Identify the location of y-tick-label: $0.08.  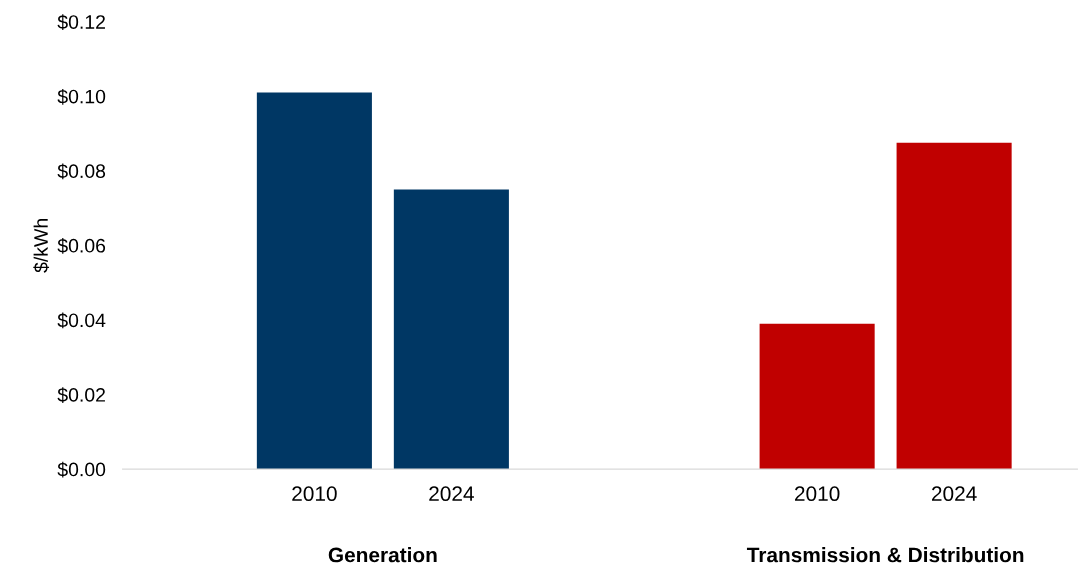
(81, 171).